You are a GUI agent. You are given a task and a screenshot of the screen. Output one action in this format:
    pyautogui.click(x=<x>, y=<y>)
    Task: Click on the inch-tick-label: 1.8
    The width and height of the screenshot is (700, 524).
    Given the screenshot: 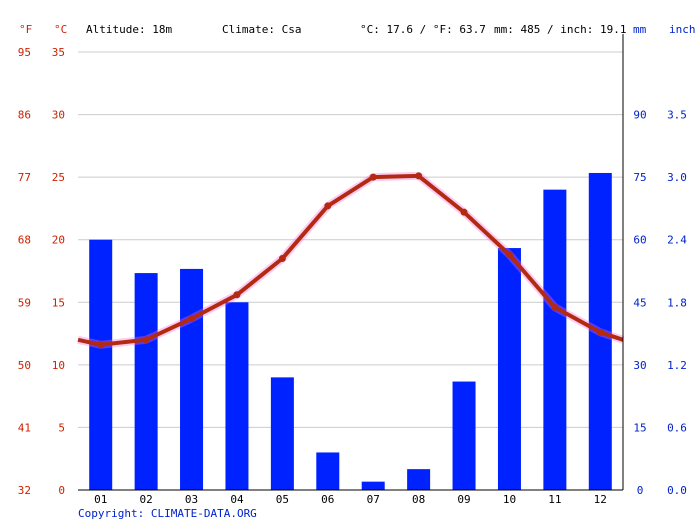 What is the action you would take?
    pyautogui.click(x=677, y=302)
    